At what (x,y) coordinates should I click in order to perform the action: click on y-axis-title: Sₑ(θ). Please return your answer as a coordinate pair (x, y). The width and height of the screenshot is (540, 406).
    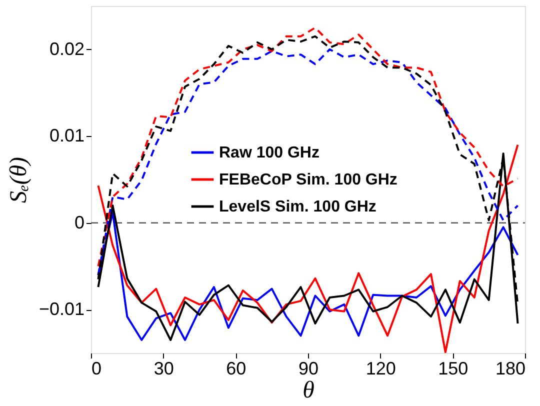
    Looking at the image, I should click on (19, 180).